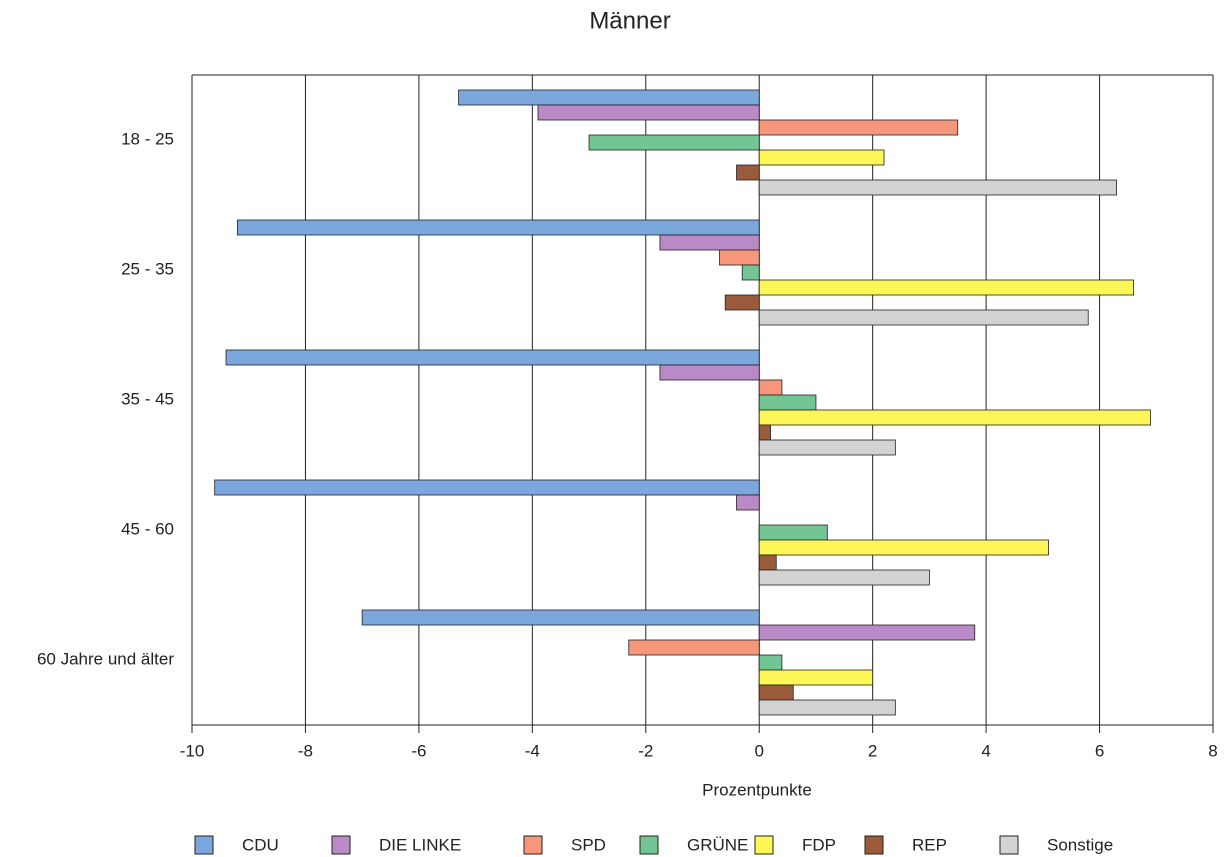  Describe the element at coordinates (629, 20) in the screenshot. I see `chart-title: Männer` at that location.